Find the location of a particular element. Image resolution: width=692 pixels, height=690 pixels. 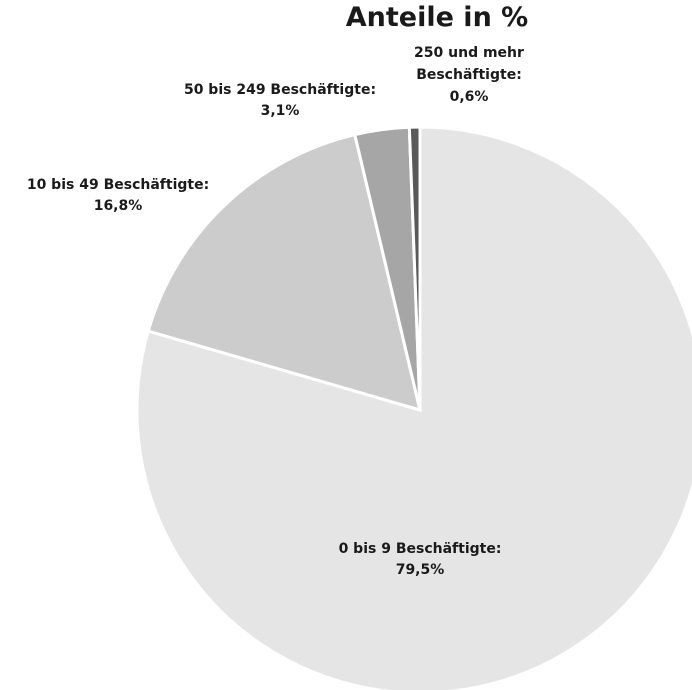

chart-title: Anteile in % is located at coordinates (437, 17).